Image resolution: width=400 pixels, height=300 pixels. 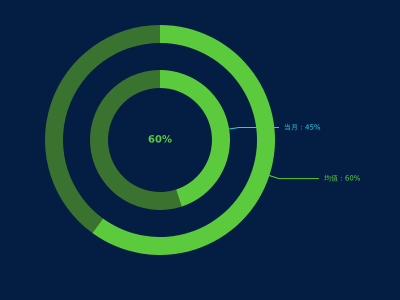 What do you see at coordinates (160, 140) in the screenshot?
I see `text: 60%` at bounding box center [160, 140].